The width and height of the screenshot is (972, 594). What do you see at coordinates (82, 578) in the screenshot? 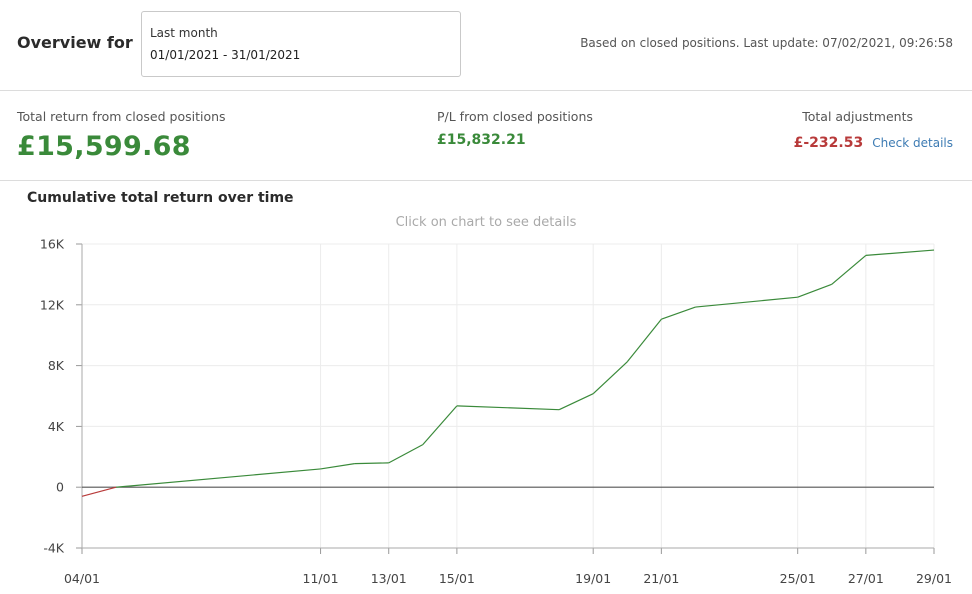
I see `x-tick-label: 04/01` at bounding box center [82, 578].